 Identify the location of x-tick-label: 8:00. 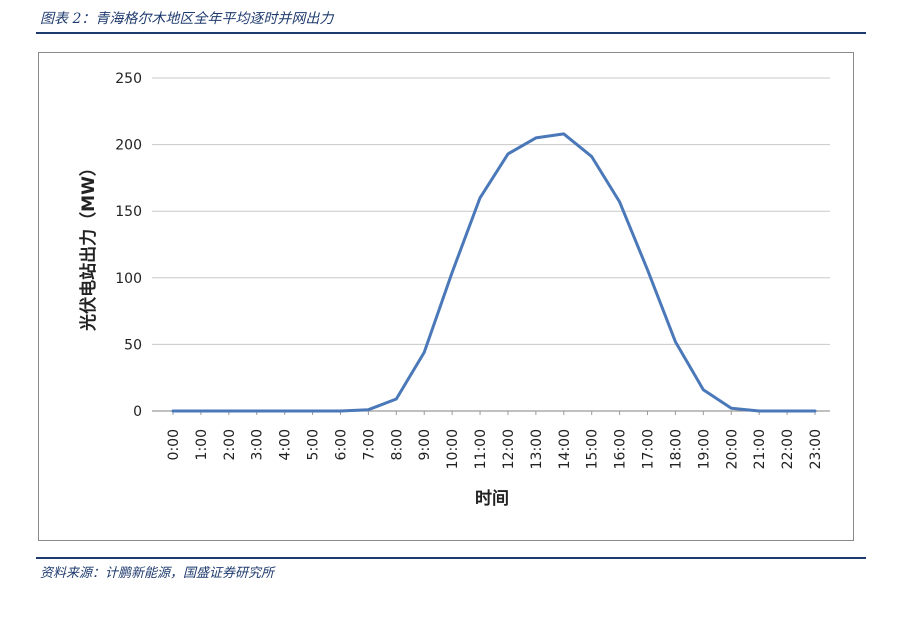
(397, 444).